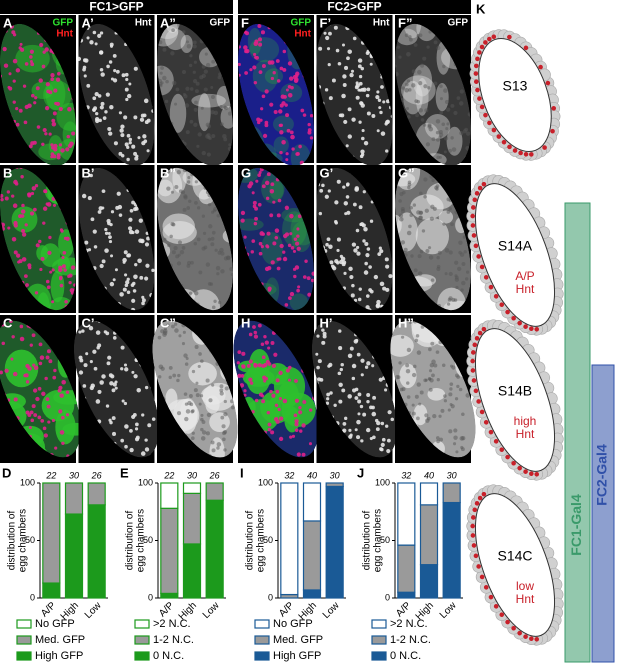 This screenshot has height=672, width=617. I want to click on chamber-border, so click(515, 255).